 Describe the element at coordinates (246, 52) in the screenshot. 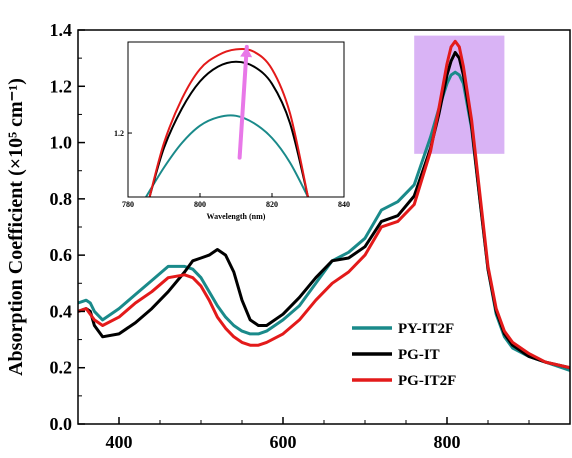

I see `shift-arrow-head` at that location.